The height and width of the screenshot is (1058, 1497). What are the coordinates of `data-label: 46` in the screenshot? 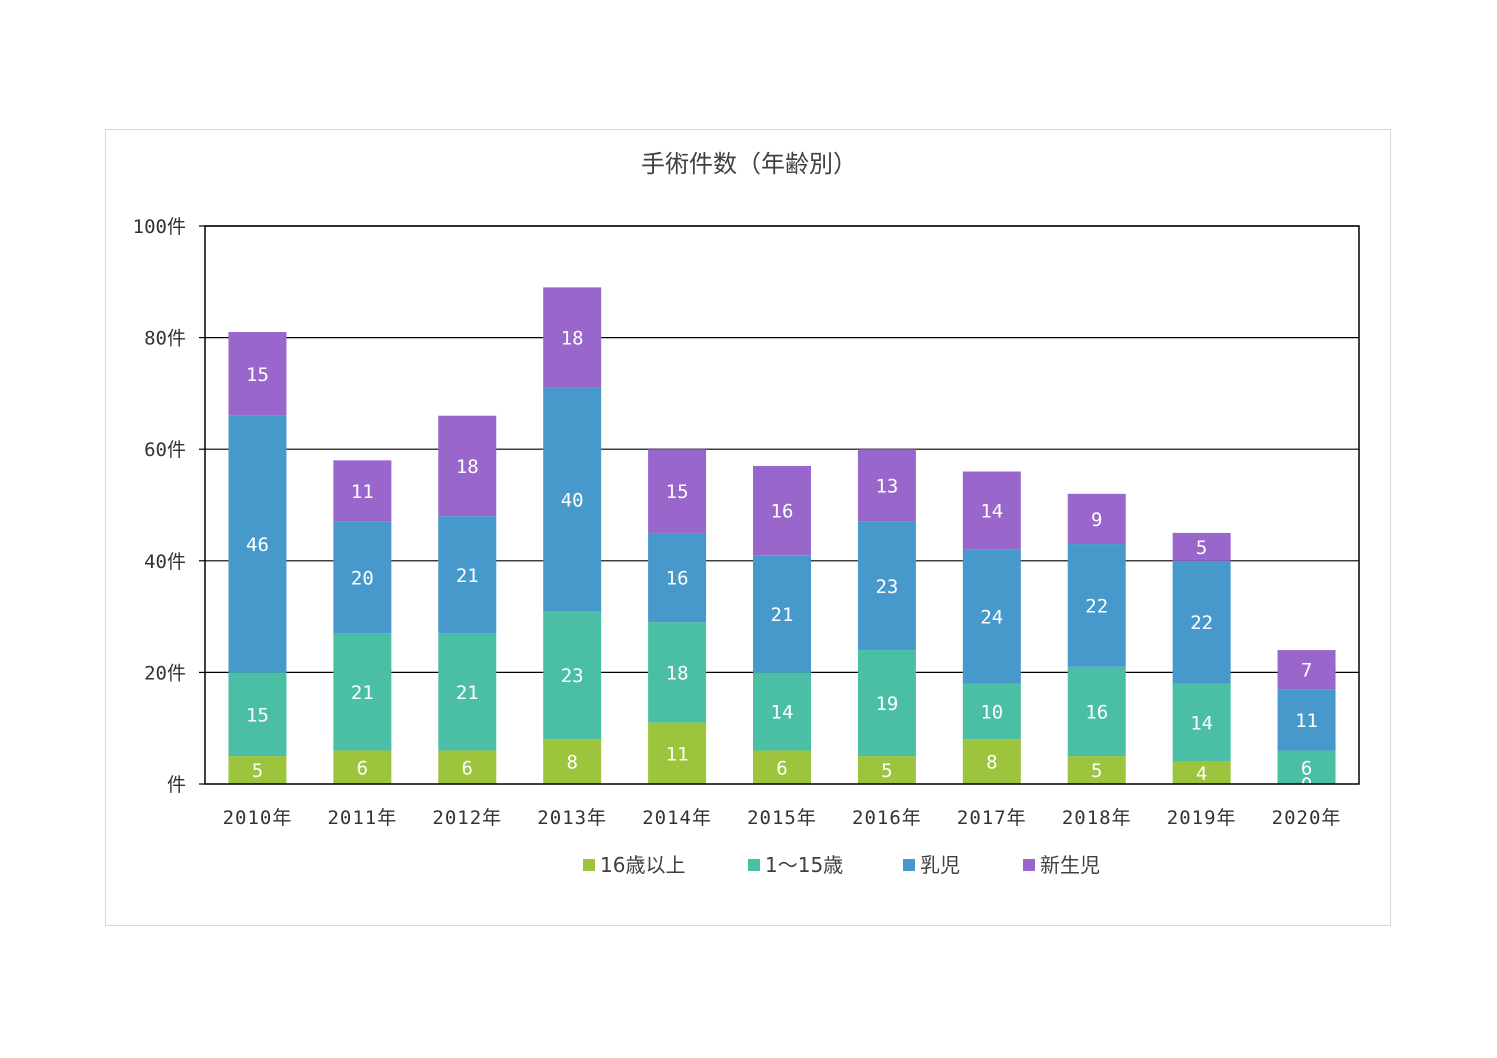 It's located at (257, 545).